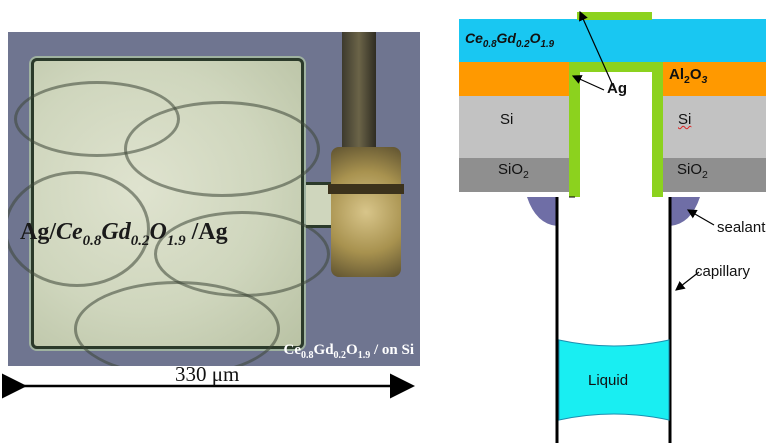 The width and height of the screenshot is (774, 443). I want to click on lead-contact-blob, so click(366, 212).